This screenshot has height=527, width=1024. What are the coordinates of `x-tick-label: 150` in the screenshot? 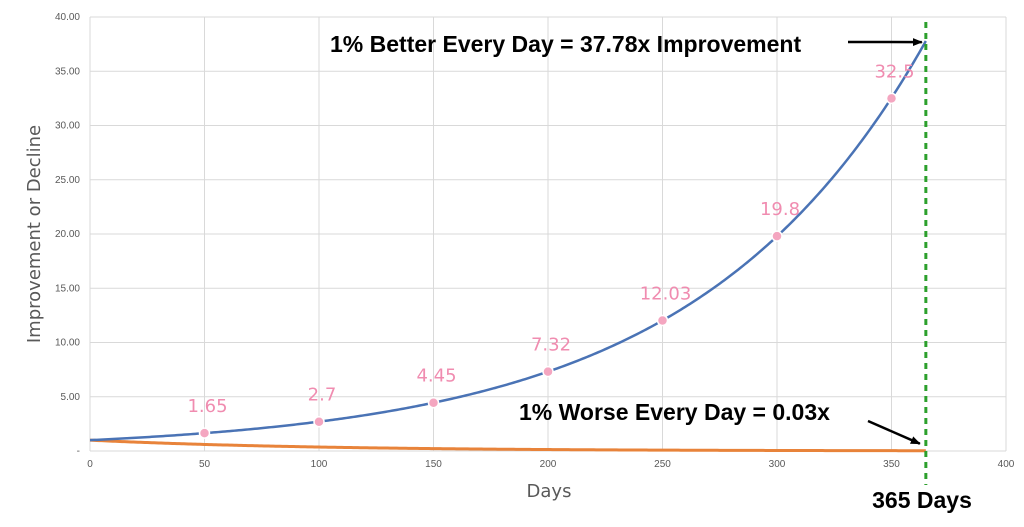 It's located at (433, 464).